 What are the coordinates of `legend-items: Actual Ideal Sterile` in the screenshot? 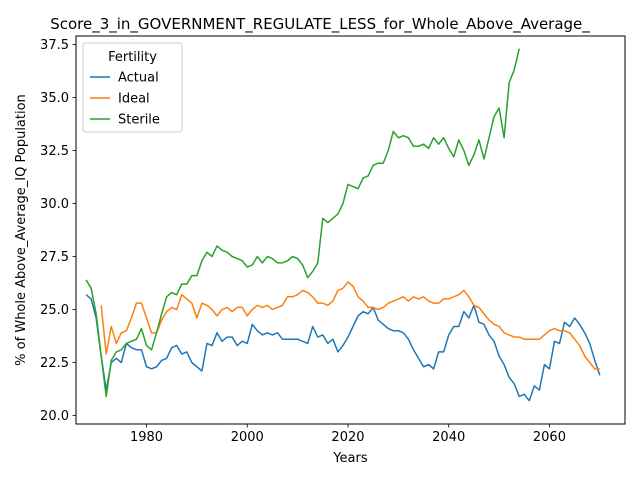 It's located at (125, 99).